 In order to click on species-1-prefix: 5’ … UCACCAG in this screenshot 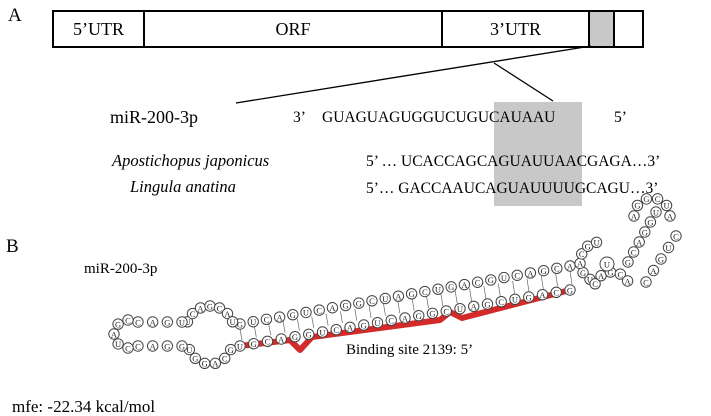, I will do `click(421, 161)`.